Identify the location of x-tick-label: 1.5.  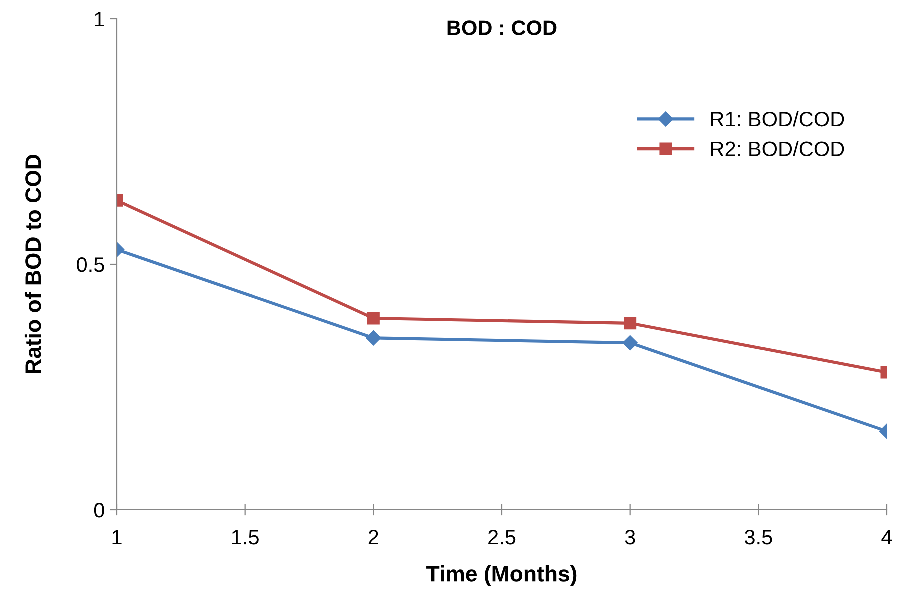
(245, 537).